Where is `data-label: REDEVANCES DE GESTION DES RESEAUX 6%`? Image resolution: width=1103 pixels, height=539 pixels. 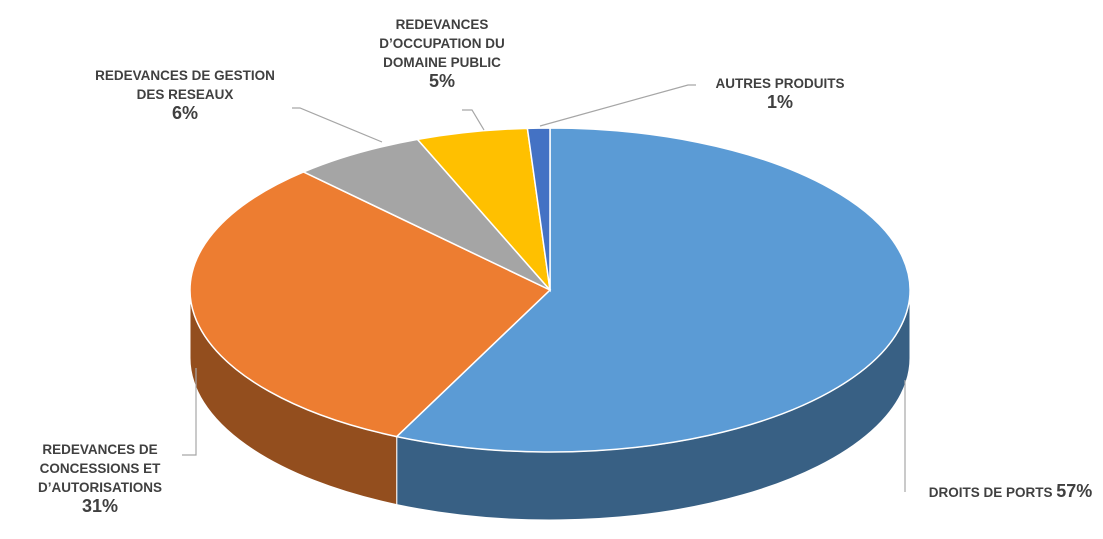 data-label: REDEVANCES DE GESTION DES RESEAUX 6% is located at coordinates (185, 94).